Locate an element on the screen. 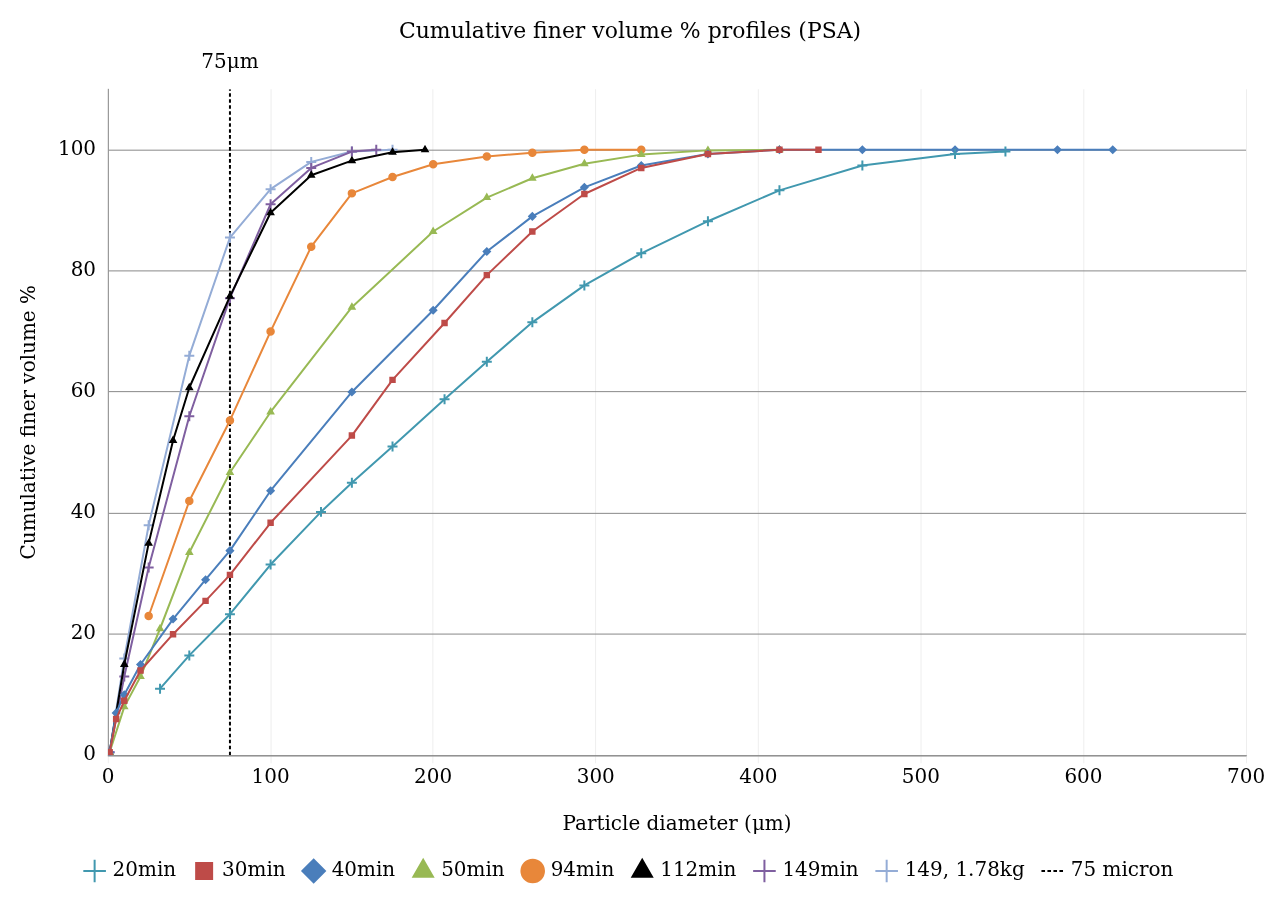  y-axis-title: Cumulative finer volume % is located at coordinates (28, 422).